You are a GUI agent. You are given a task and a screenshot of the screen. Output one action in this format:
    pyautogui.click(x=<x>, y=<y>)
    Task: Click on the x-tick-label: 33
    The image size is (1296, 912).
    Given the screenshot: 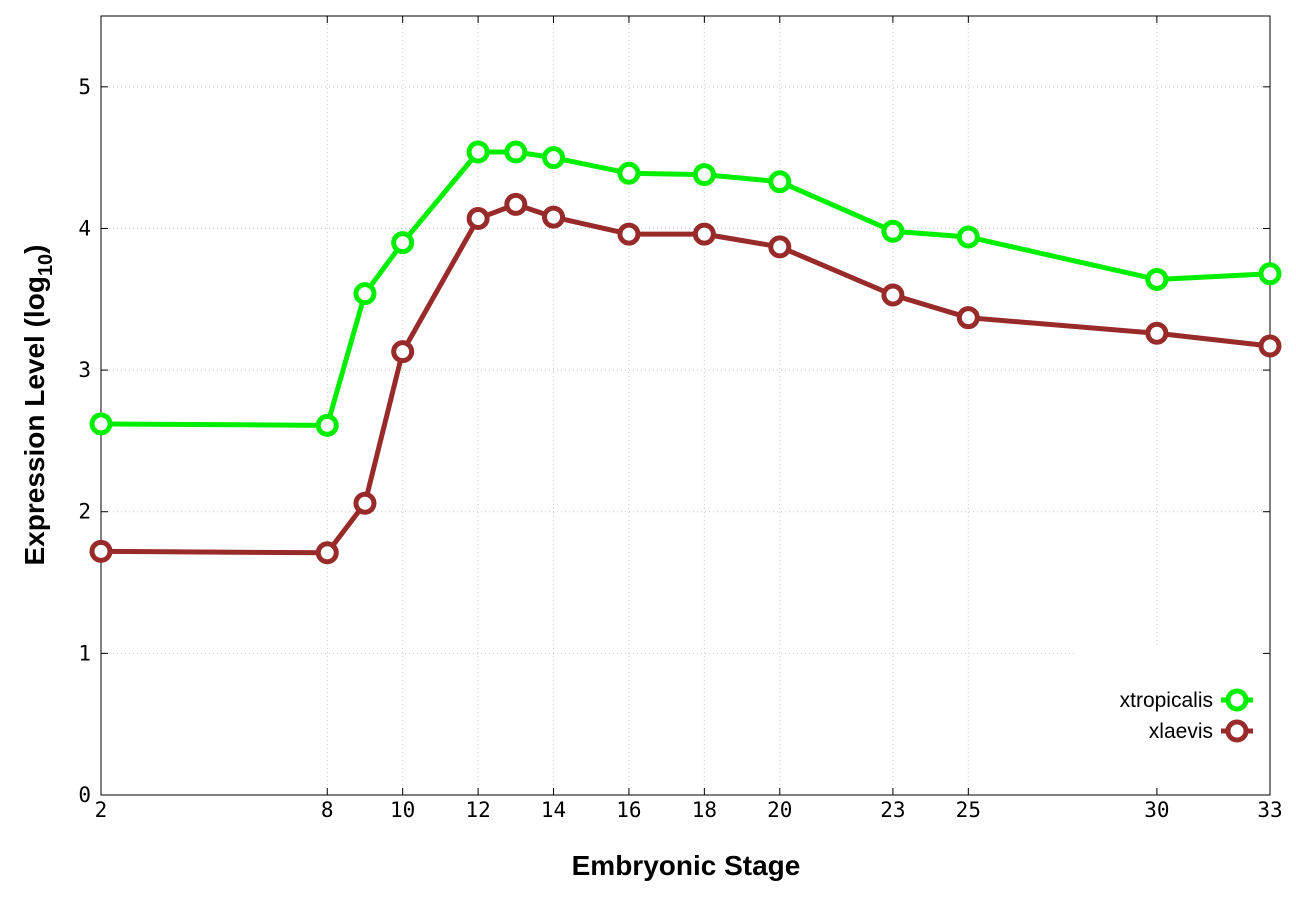 What is the action you would take?
    pyautogui.click(x=1269, y=810)
    